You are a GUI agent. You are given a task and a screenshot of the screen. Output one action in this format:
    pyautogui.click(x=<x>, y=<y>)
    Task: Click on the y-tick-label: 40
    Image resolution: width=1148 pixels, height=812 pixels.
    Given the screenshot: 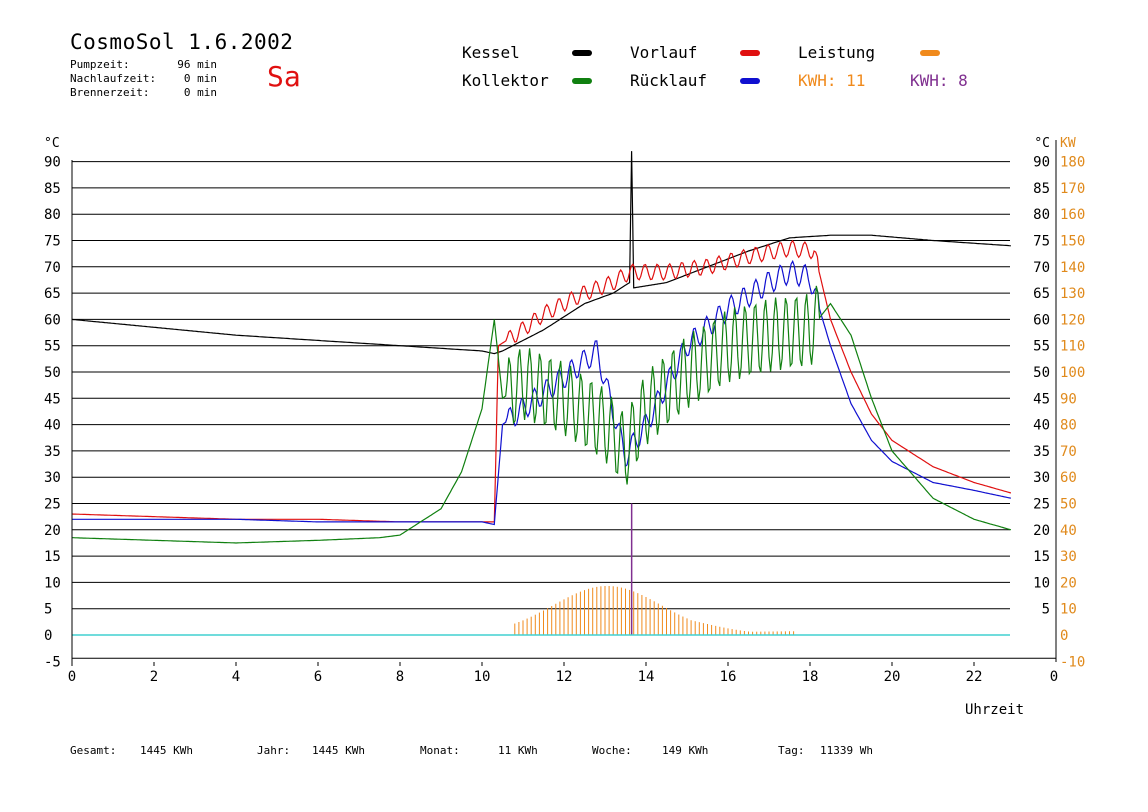 What is the action you would take?
    pyautogui.click(x=52, y=426)
    